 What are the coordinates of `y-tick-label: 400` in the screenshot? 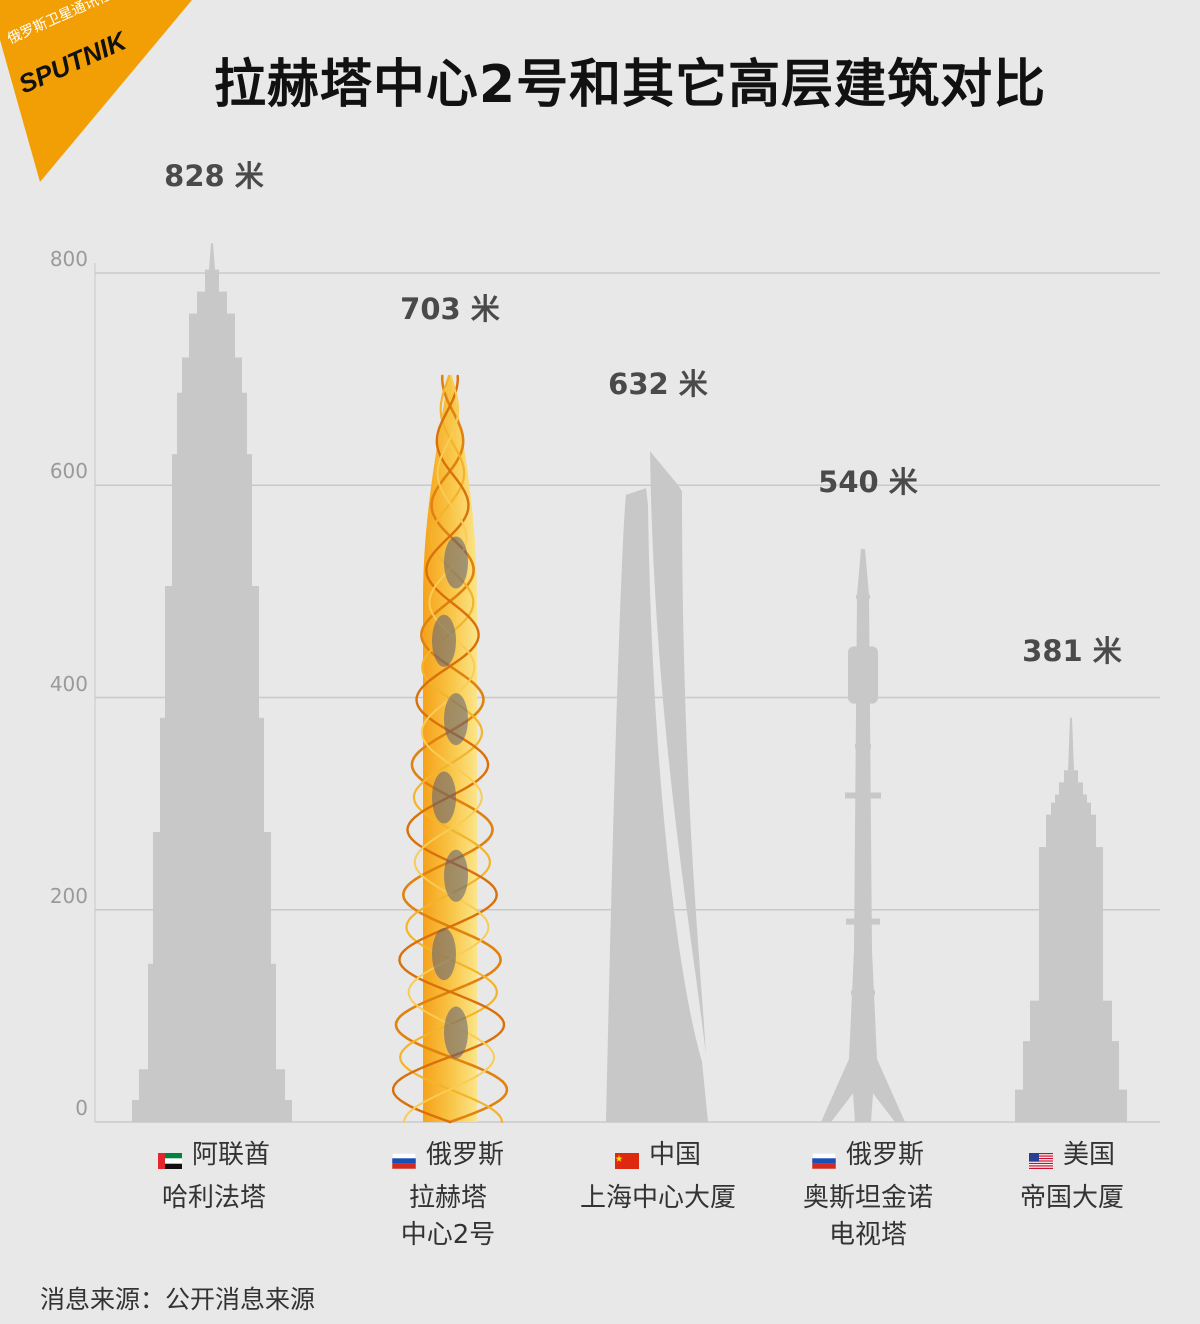 It's located at (68, 683).